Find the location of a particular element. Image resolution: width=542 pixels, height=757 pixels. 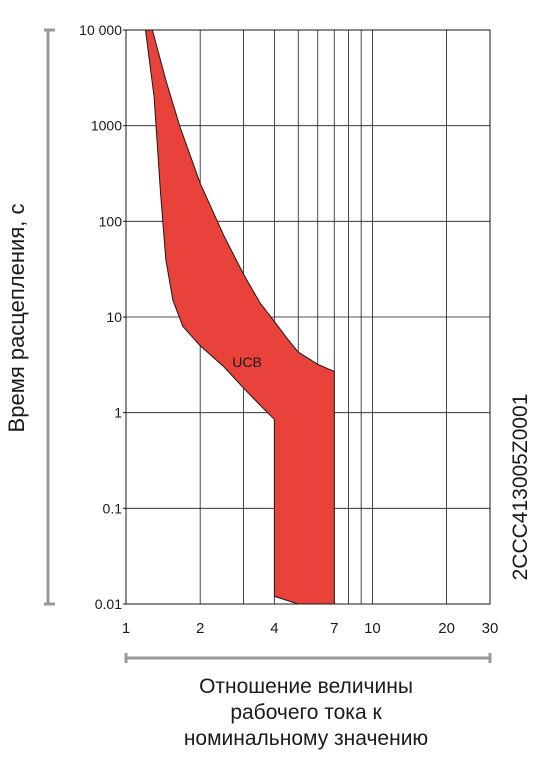

y-tick-label: 10 is located at coordinates (114, 317).